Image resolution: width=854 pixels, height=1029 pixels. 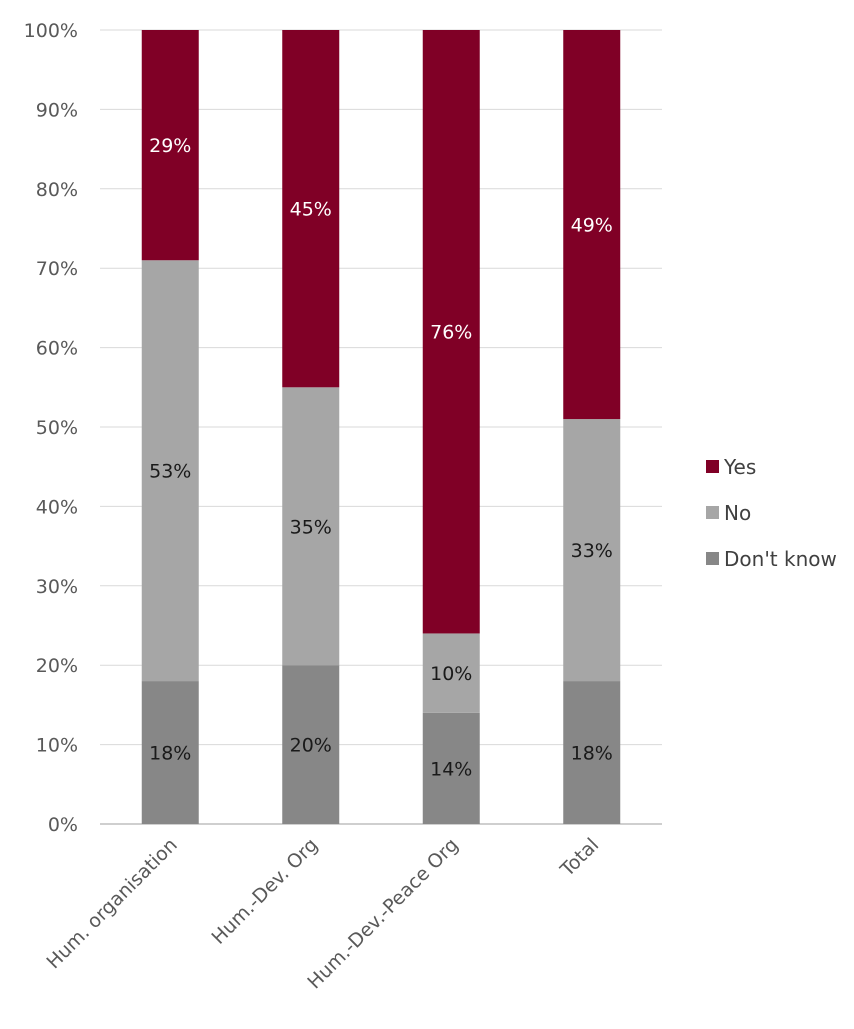 I want to click on y-tick-label: 20%, so click(x=57, y=666).